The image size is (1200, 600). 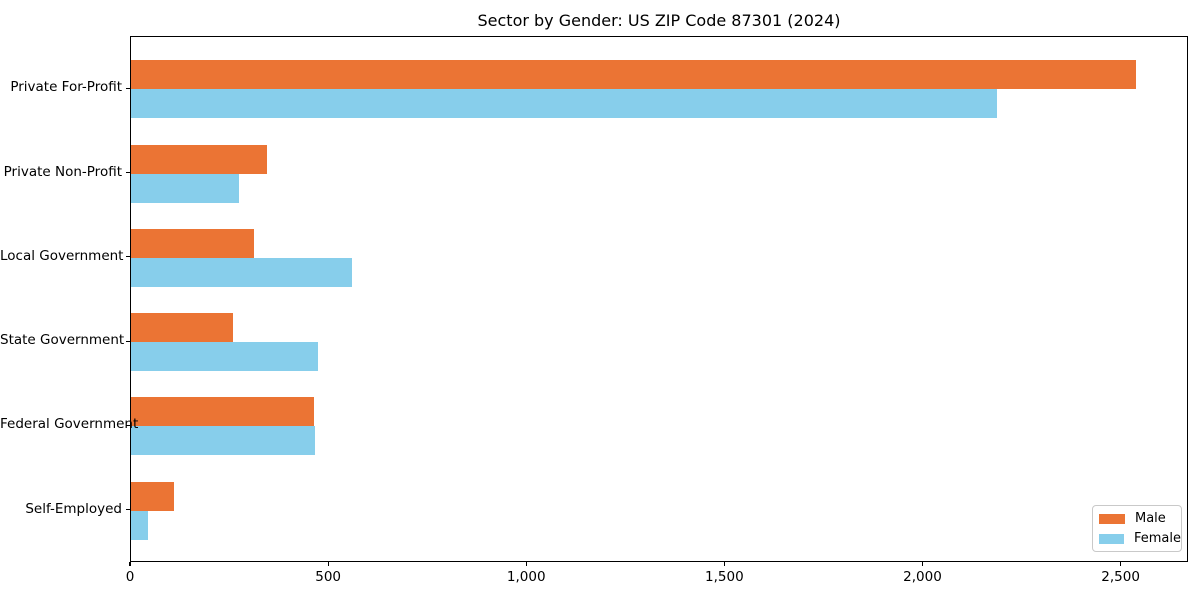 I want to click on legend-item-male: Male, so click(x=1140, y=518).